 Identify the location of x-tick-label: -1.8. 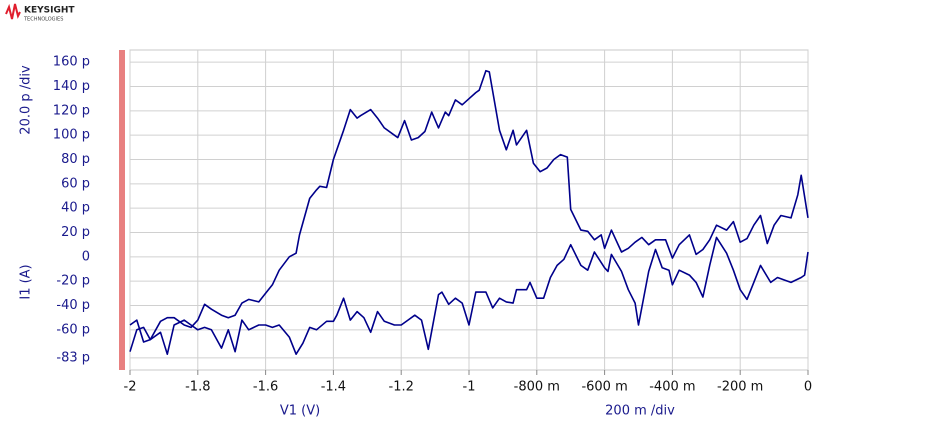
(197, 387).